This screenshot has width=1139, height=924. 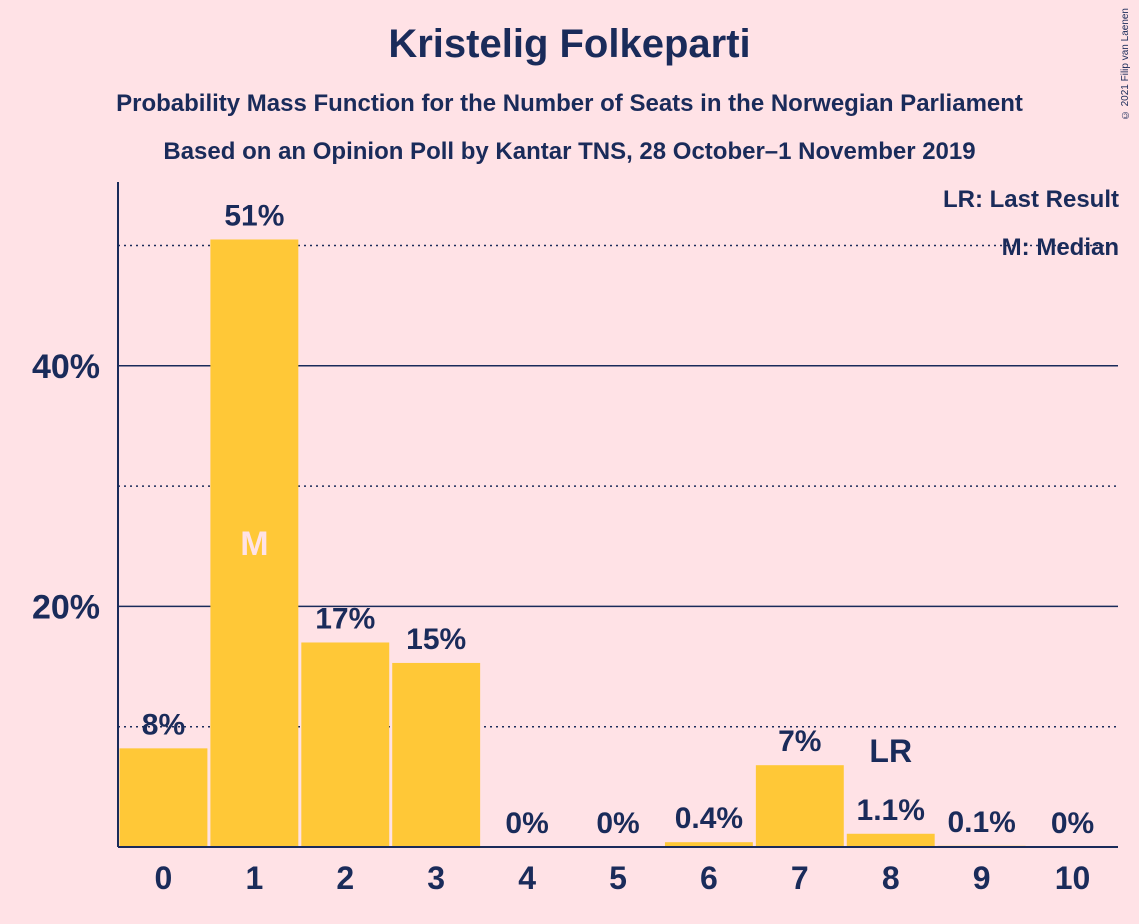 What do you see at coordinates (709, 878) in the screenshot?
I see `x-tick-label: 6` at bounding box center [709, 878].